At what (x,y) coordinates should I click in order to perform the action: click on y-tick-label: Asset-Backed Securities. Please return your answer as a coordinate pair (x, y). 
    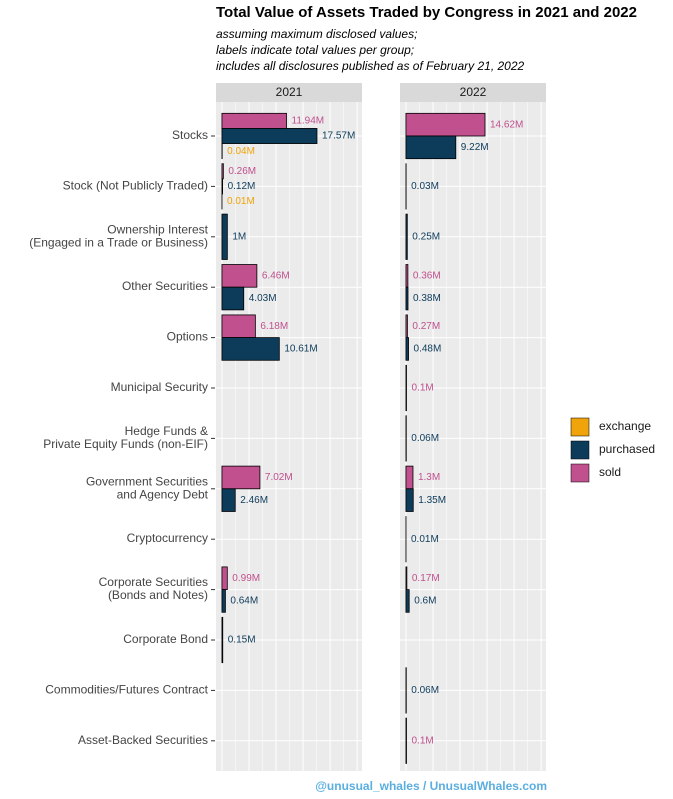
    Looking at the image, I should click on (143, 740).